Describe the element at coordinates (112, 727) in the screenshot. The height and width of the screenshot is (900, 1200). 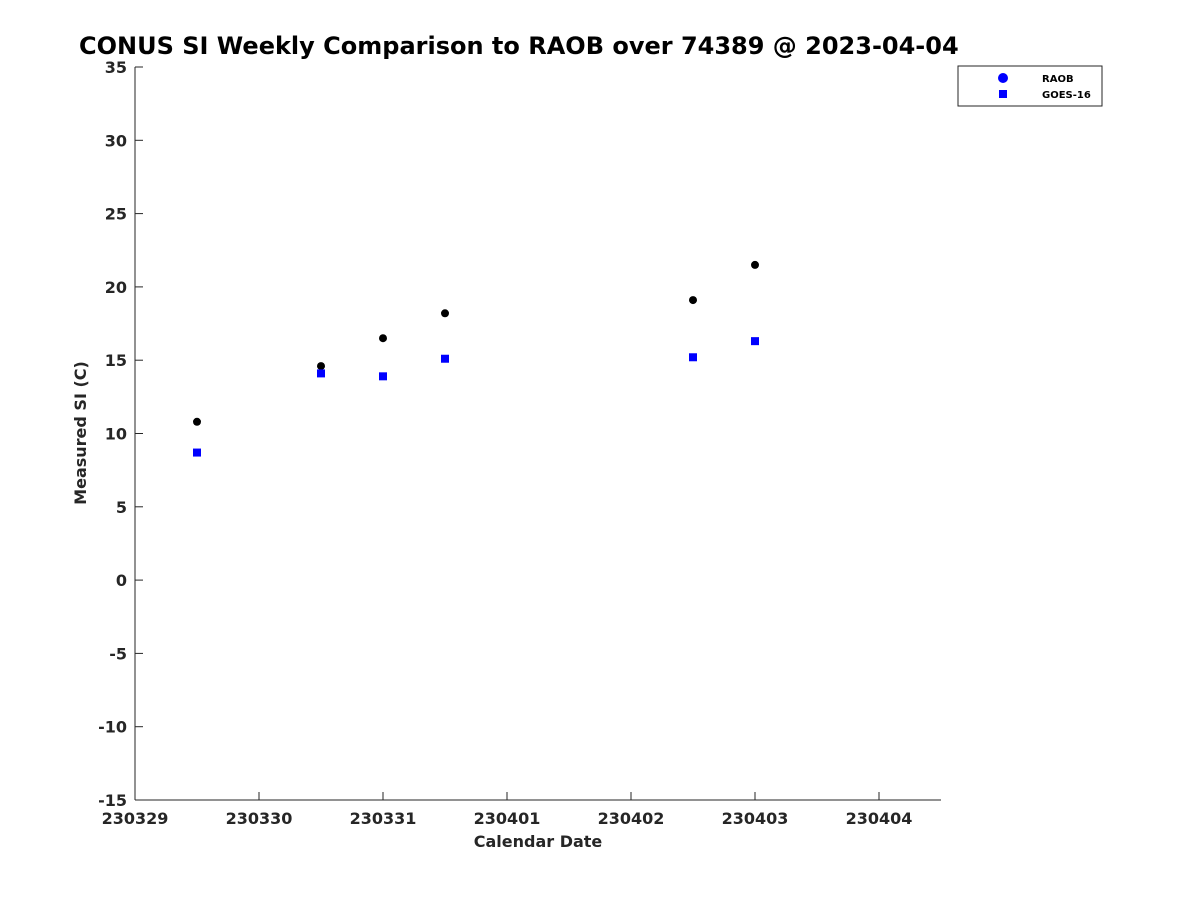
I see `y-tick-label: -10` at that location.